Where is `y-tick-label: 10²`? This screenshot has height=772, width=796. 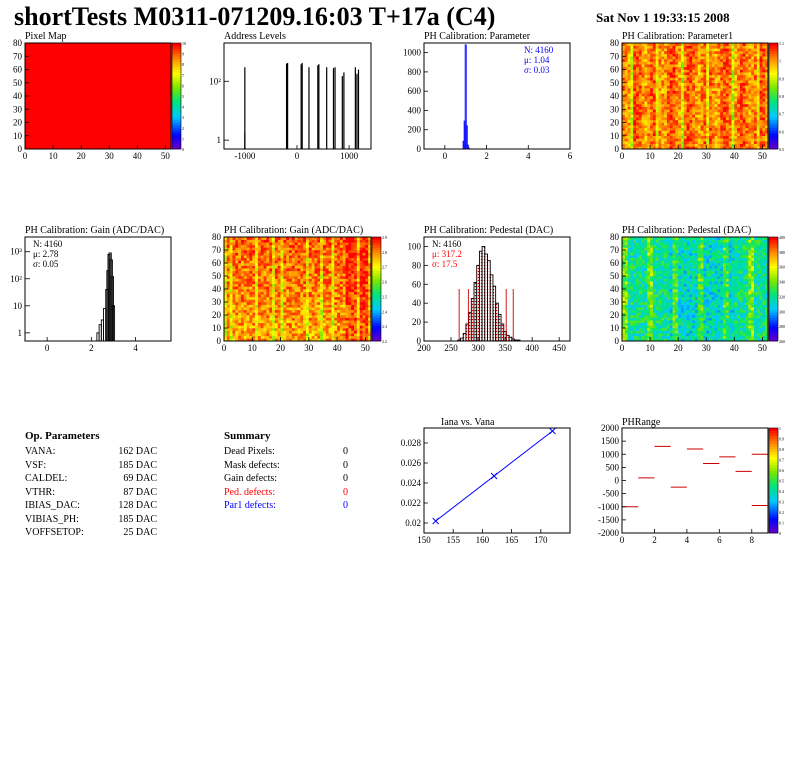
y-tick-label: 10² is located at coordinates (215, 81).